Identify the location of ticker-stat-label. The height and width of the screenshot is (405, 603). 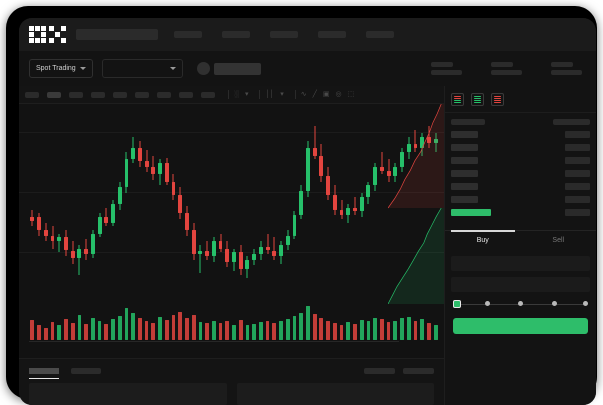
(562, 64).